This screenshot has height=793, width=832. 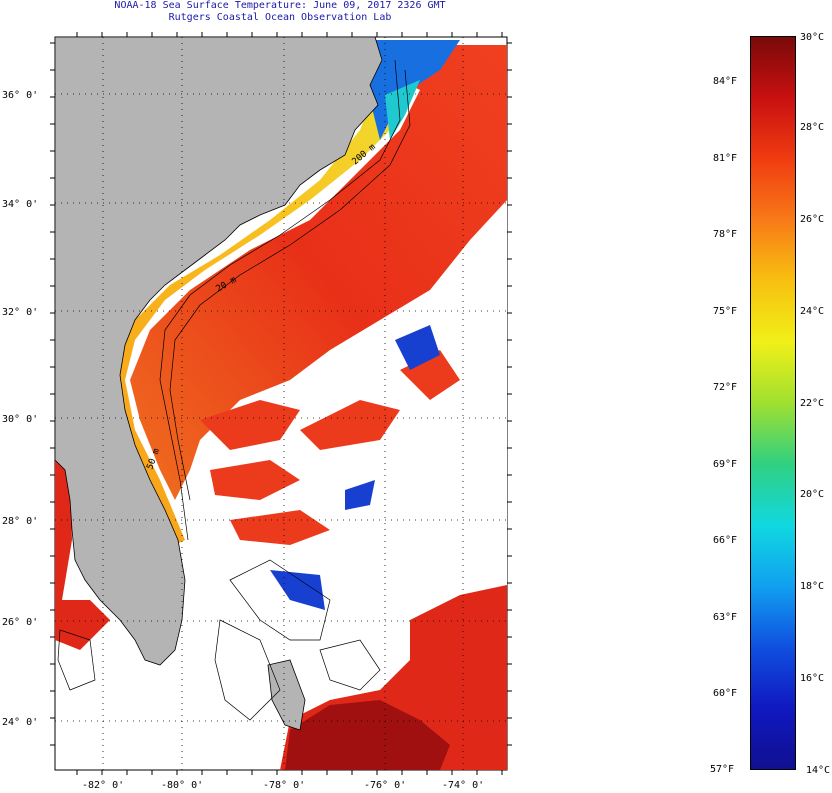 I want to click on colorbar-c-label: 20°C, so click(x=812, y=494).